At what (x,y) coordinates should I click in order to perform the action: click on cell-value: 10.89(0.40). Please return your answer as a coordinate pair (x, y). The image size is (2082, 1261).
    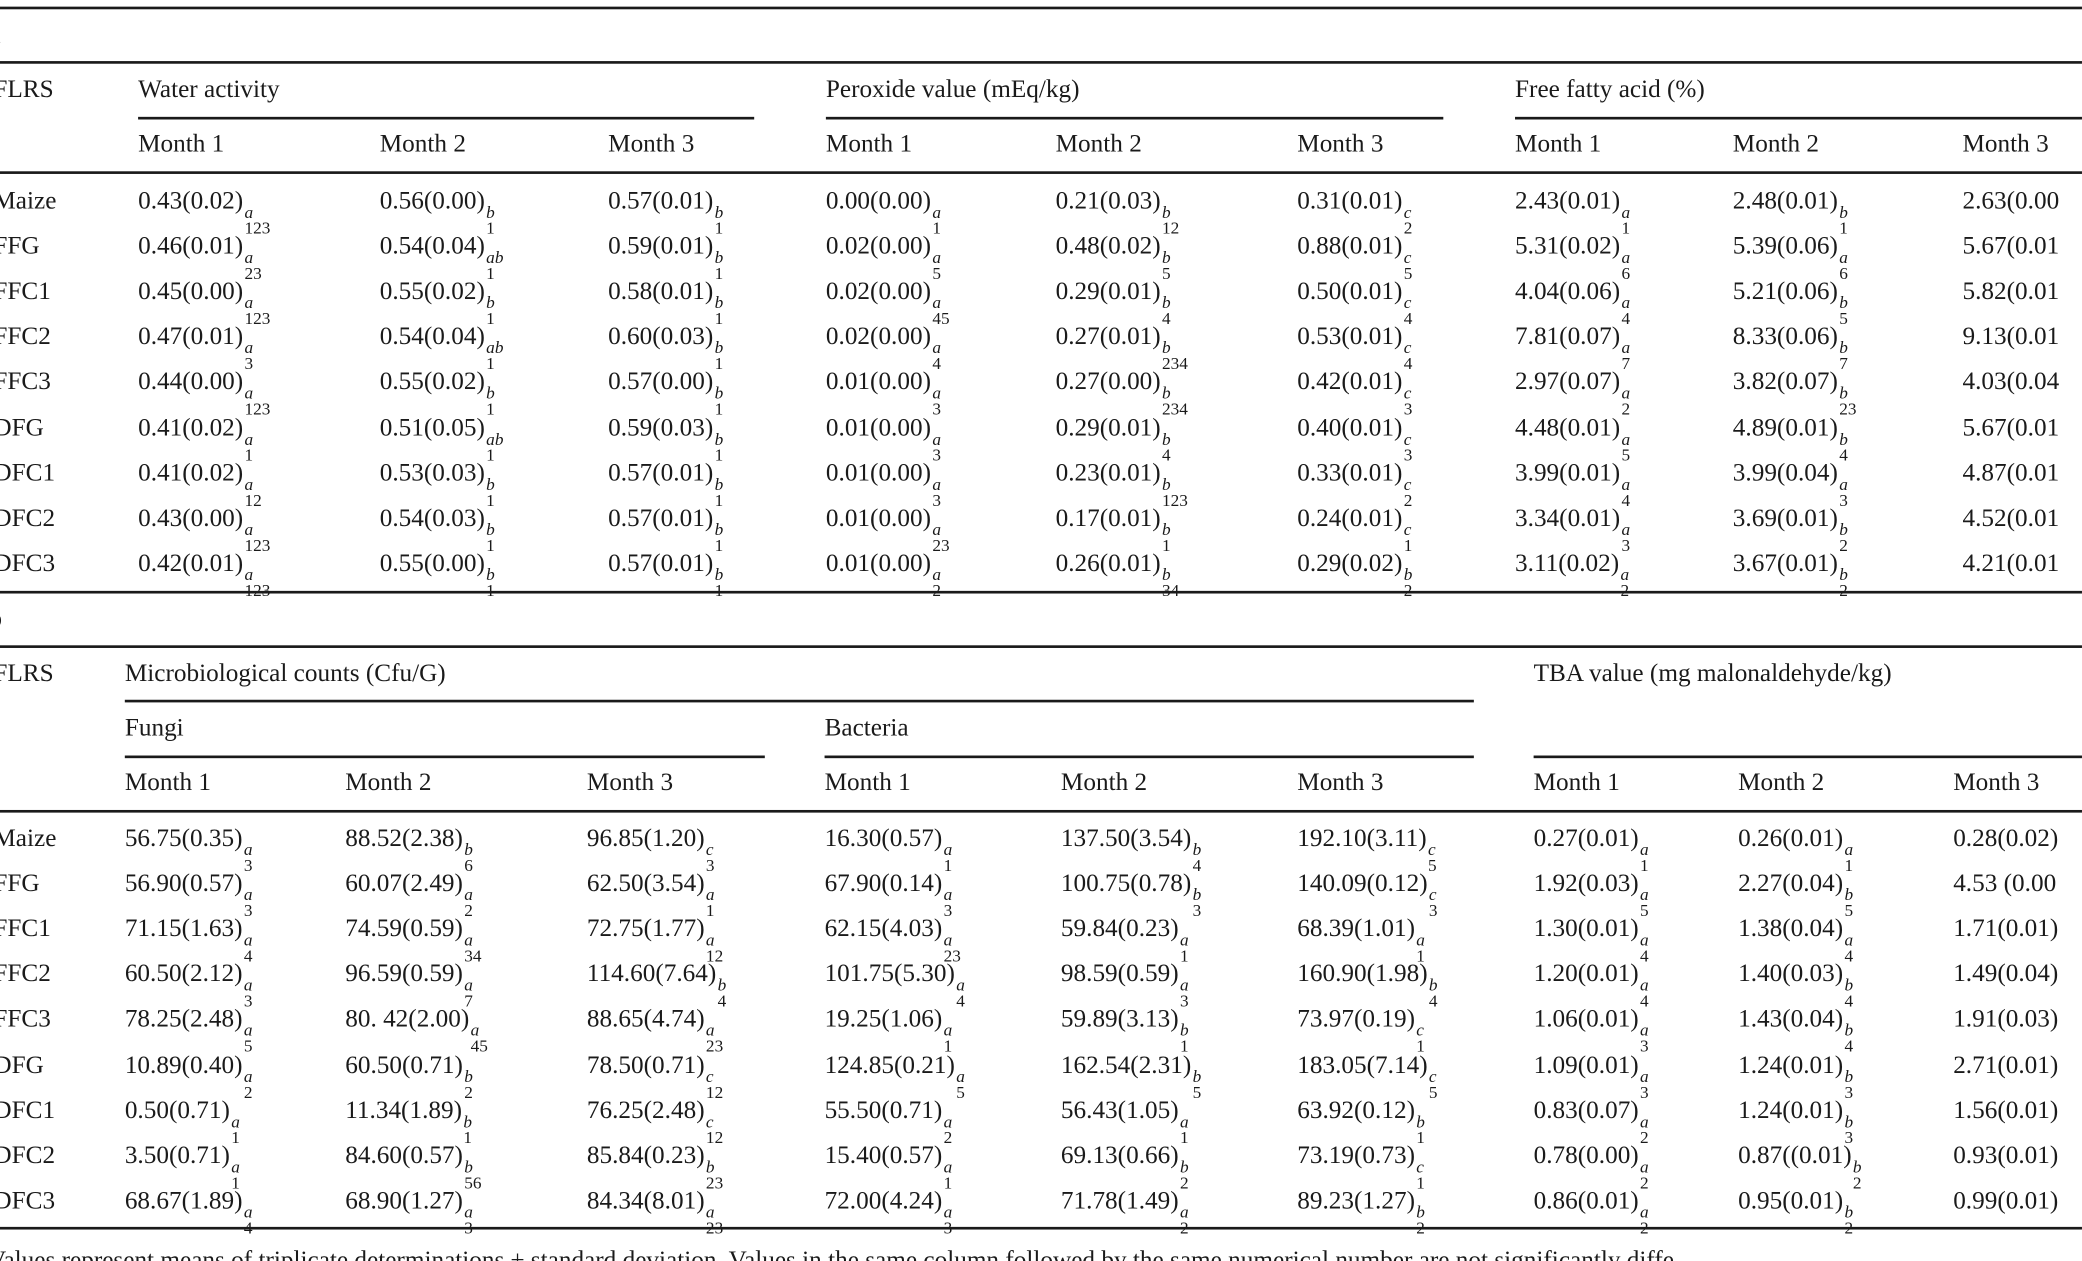
    Looking at the image, I should click on (183, 1064).